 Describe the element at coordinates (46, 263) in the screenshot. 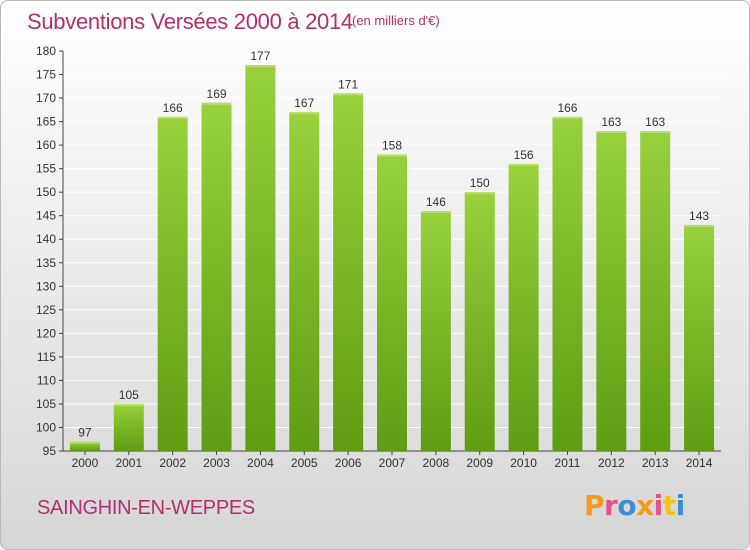

I see `y-tick-label: 135` at that location.